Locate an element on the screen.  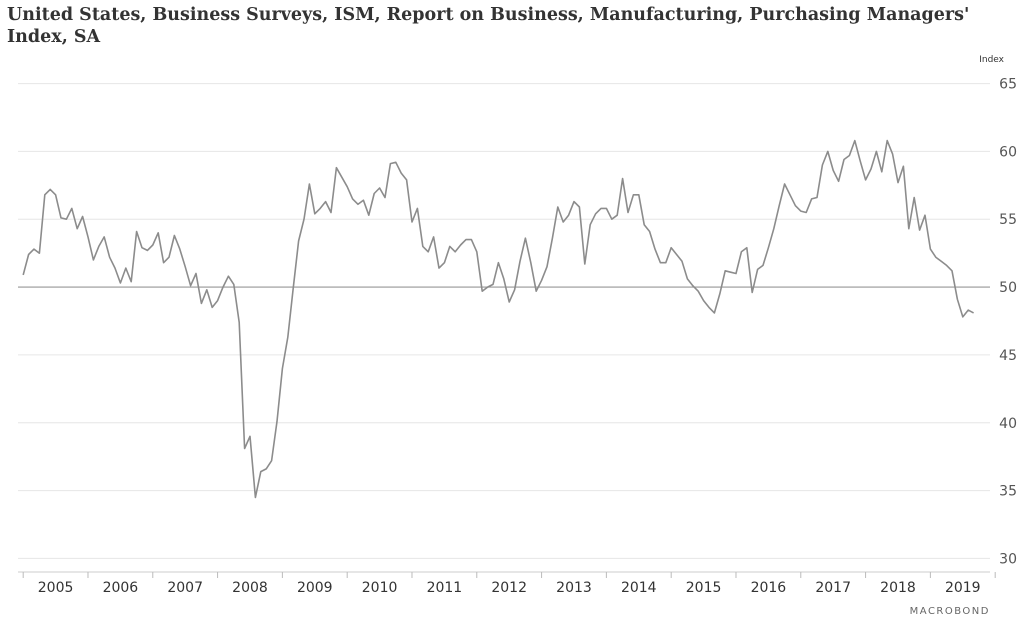
x-tick-label: 2014 is located at coordinates (639, 588).